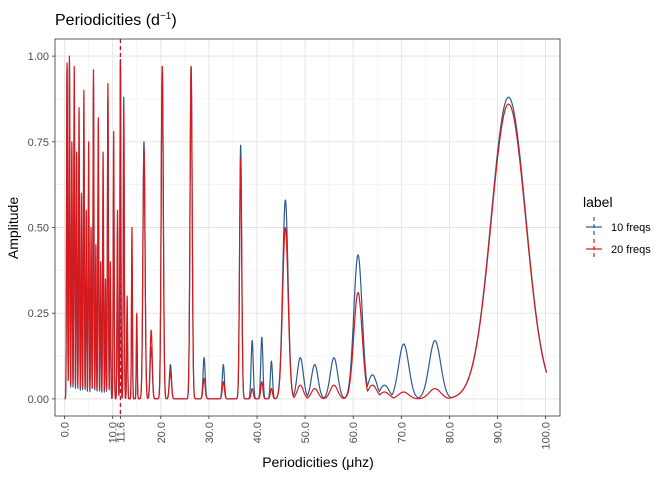 The image size is (672, 480). Describe the element at coordinates (114, 432) in the screenshot. I see `x-tick-label: 10.0` at that location.